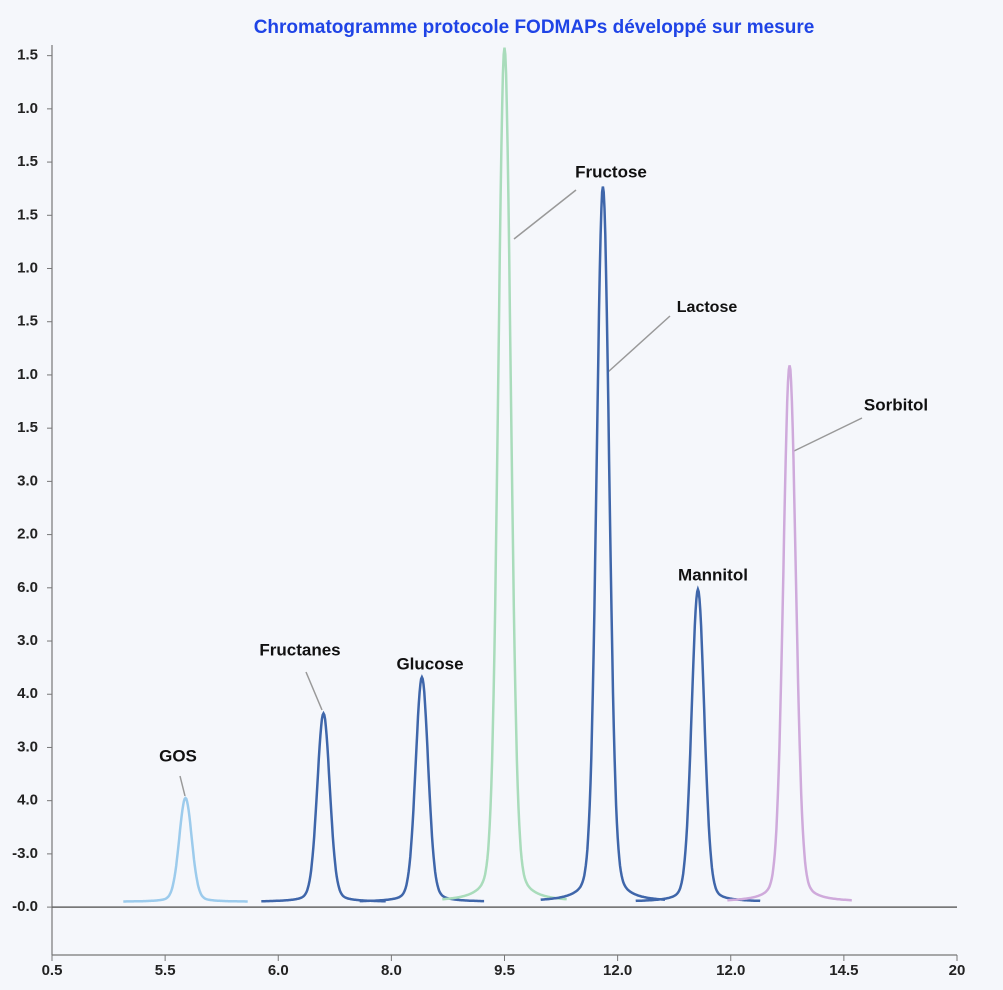 This screenshot has width=1003, height=990. I want to click on x-tick-label: 5.5, so click(165, 970).